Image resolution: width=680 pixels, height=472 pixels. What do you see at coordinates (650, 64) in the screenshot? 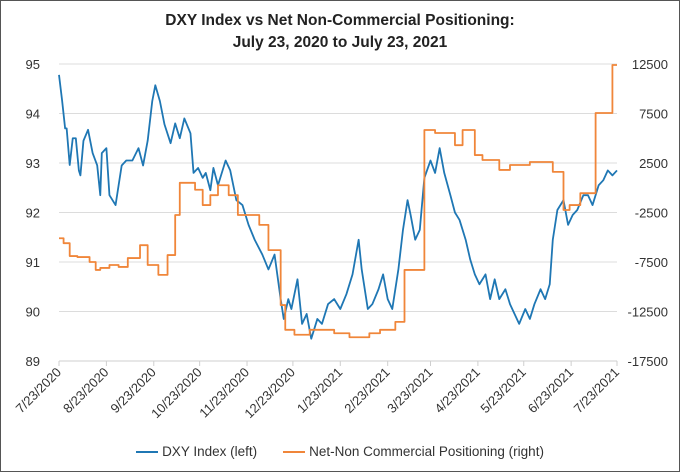
I see `y-right-tick-label: 12500` at bounding box center [650, 64].